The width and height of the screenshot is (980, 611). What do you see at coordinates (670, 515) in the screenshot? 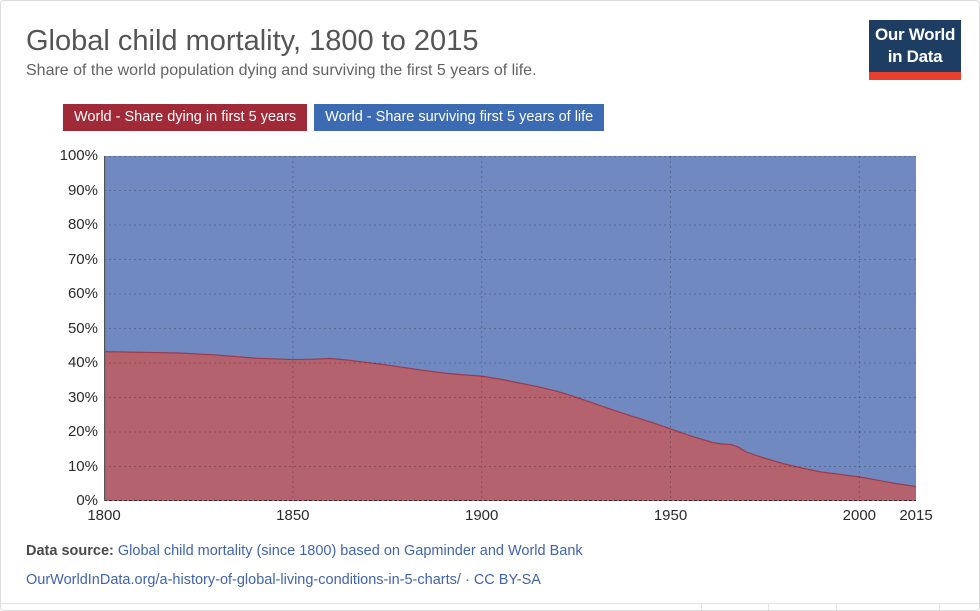
I see `x-tick-label: 1950` at bounding box center [670, 515].